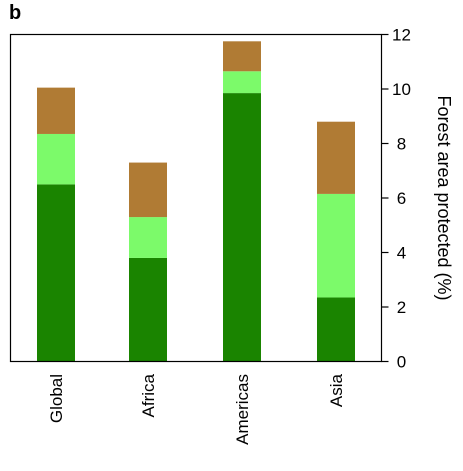 Image resolution: width=463 pixels, height=471 pixels. What do you see at coordinates (396, 199) in the screenshot?
I see `y-axis-ticks: 0 2 4 6 8 10 12` at bounding box center [396, 199].